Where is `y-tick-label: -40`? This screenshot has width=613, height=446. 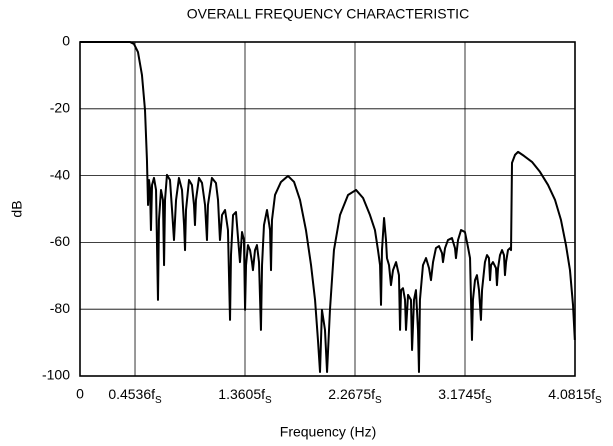
y-tick-label: -40 is located at coordinates (60, 174).